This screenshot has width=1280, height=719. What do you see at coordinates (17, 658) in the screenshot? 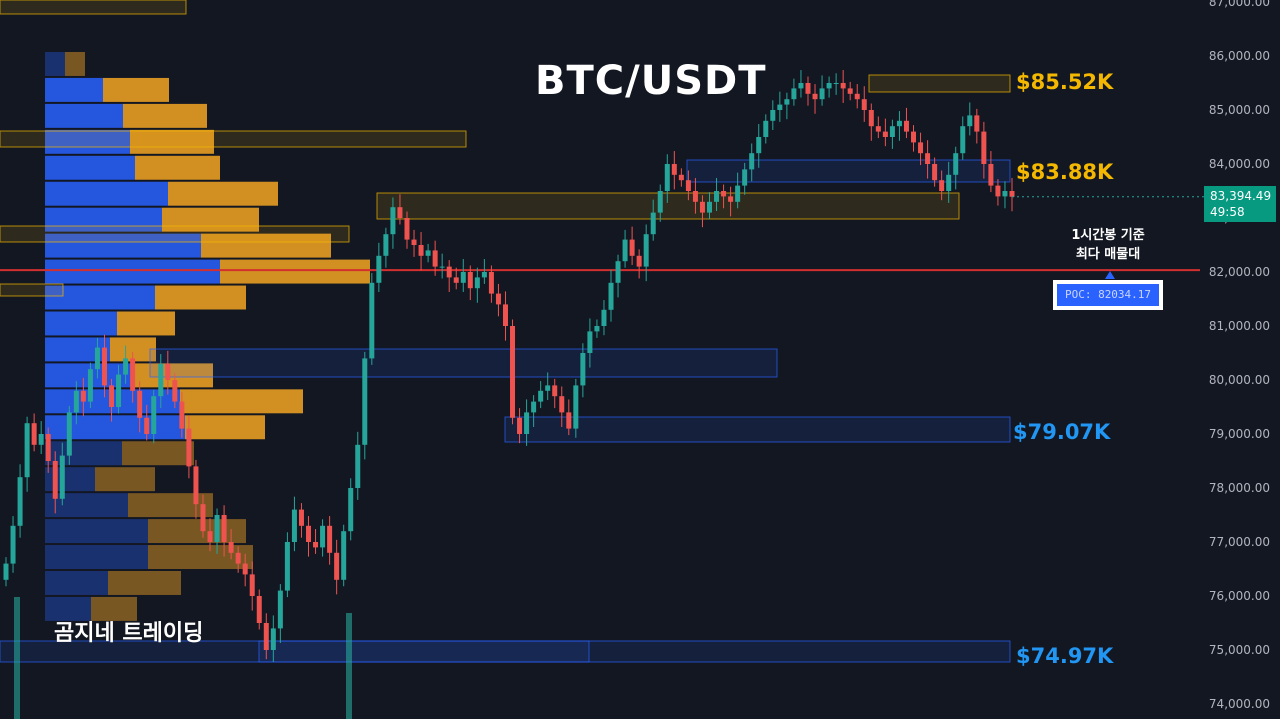
I see `volume-bar` at bounding box center [17, 658].